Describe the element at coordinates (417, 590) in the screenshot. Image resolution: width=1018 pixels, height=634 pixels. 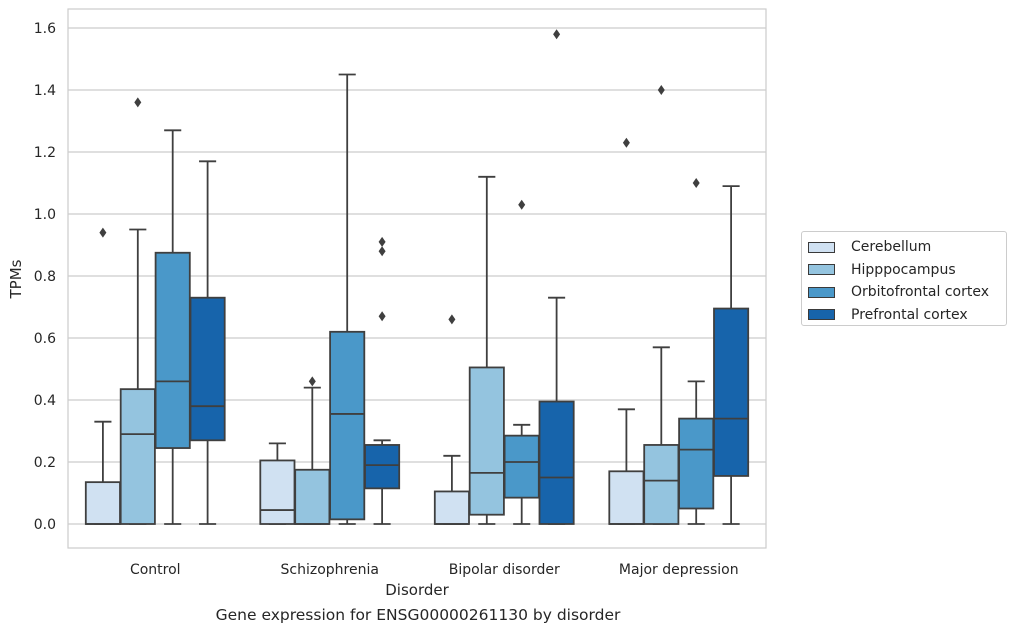
I see `x-axis-title: Disorder` at that location.